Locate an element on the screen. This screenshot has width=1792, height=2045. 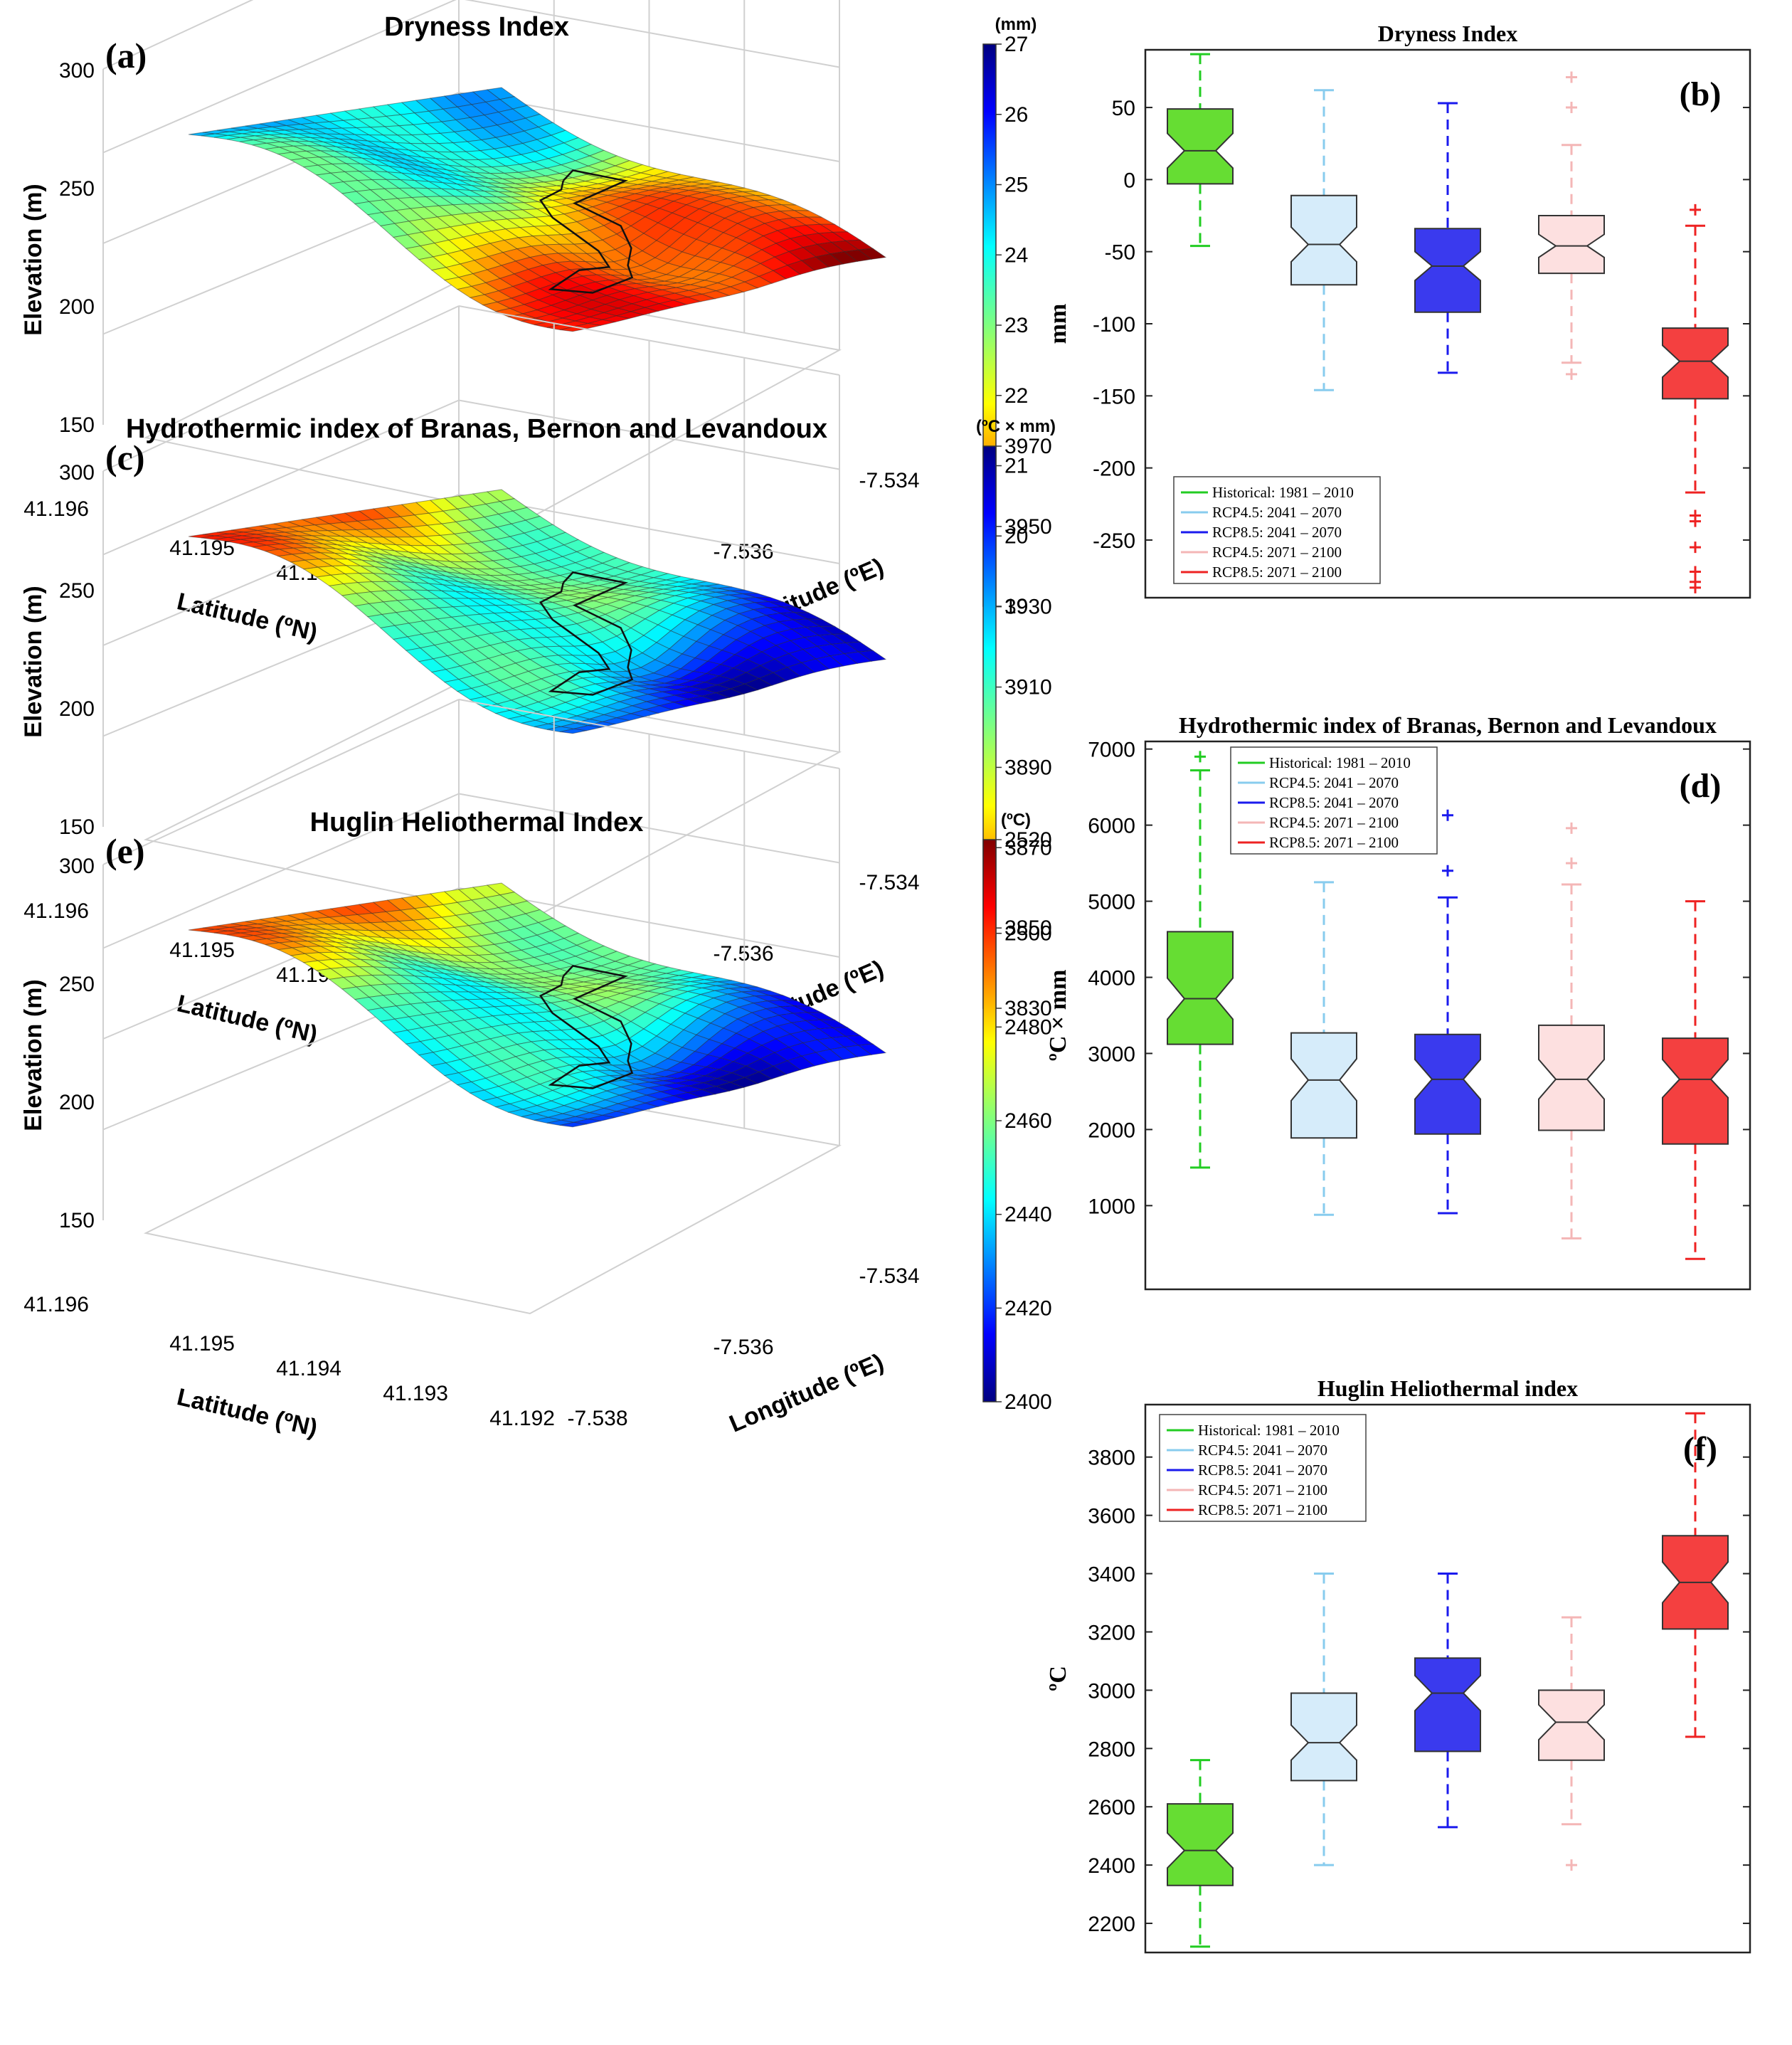
y-axis-label: ºC × mm is located at coordinates (1058, 1016).